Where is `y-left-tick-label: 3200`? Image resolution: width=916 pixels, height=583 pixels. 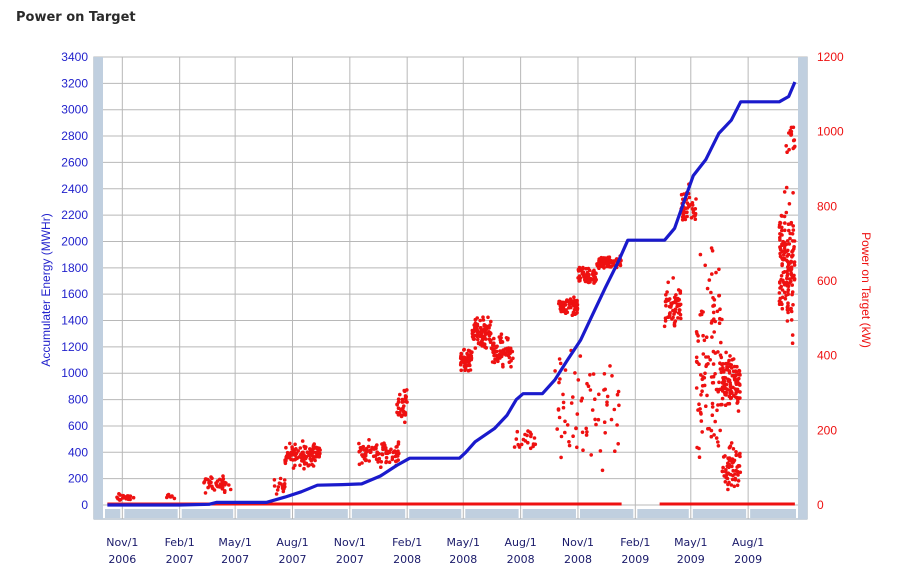
y-left-tick-label: 3200 is located at coordinates (74, 83).